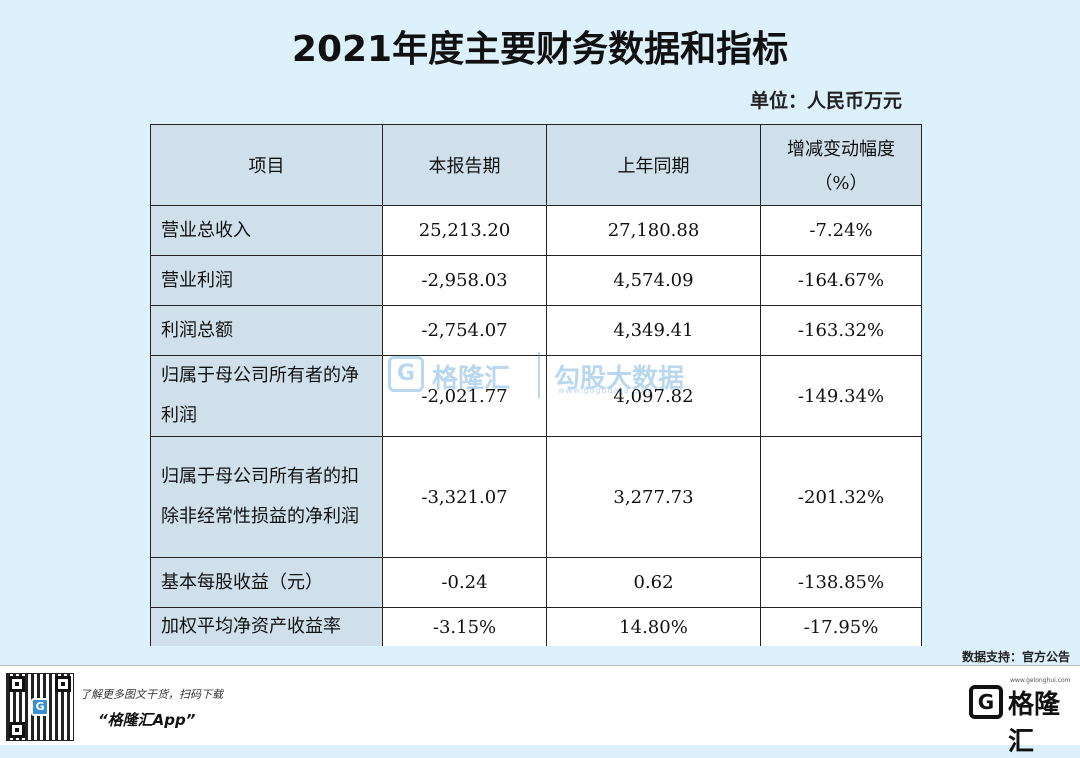  Describe the element at coordinates (653, 396) in the screenshot. I see `cell-prior: 4,097.82` at that location.